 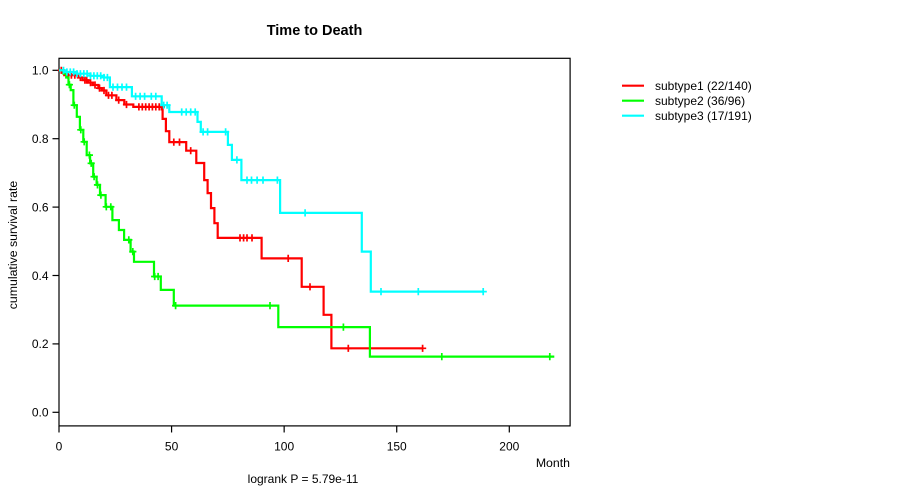 I want to click on y-tick-label: 0.2, so click(x=40, y=344).